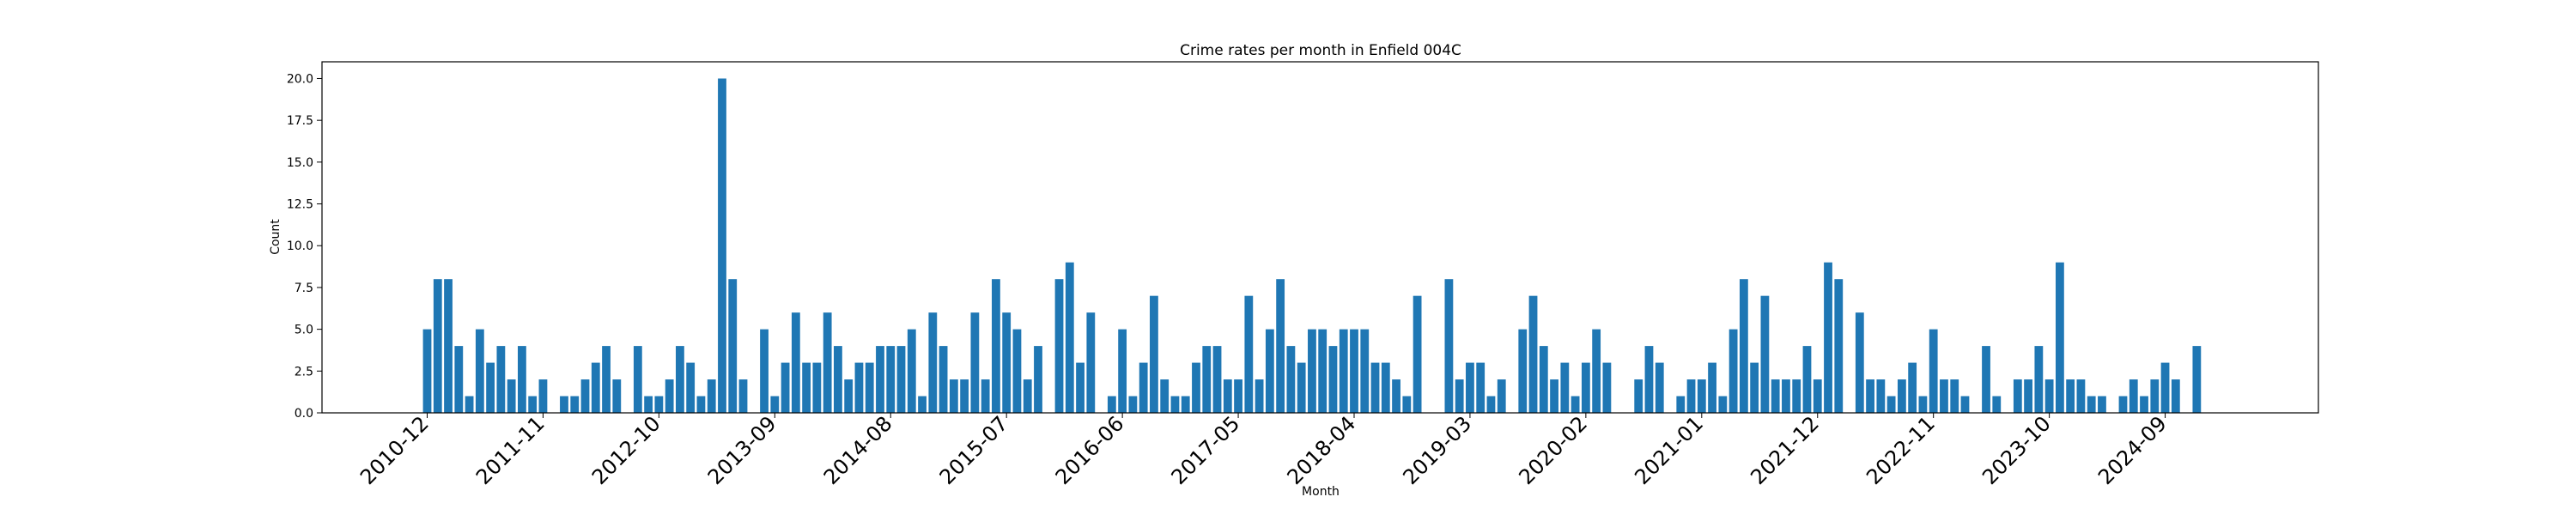  What do you see at coordinates (304, 330) in the screenshot?
I see `y-tick-label: 5.0` at bounding box center [304, 330].